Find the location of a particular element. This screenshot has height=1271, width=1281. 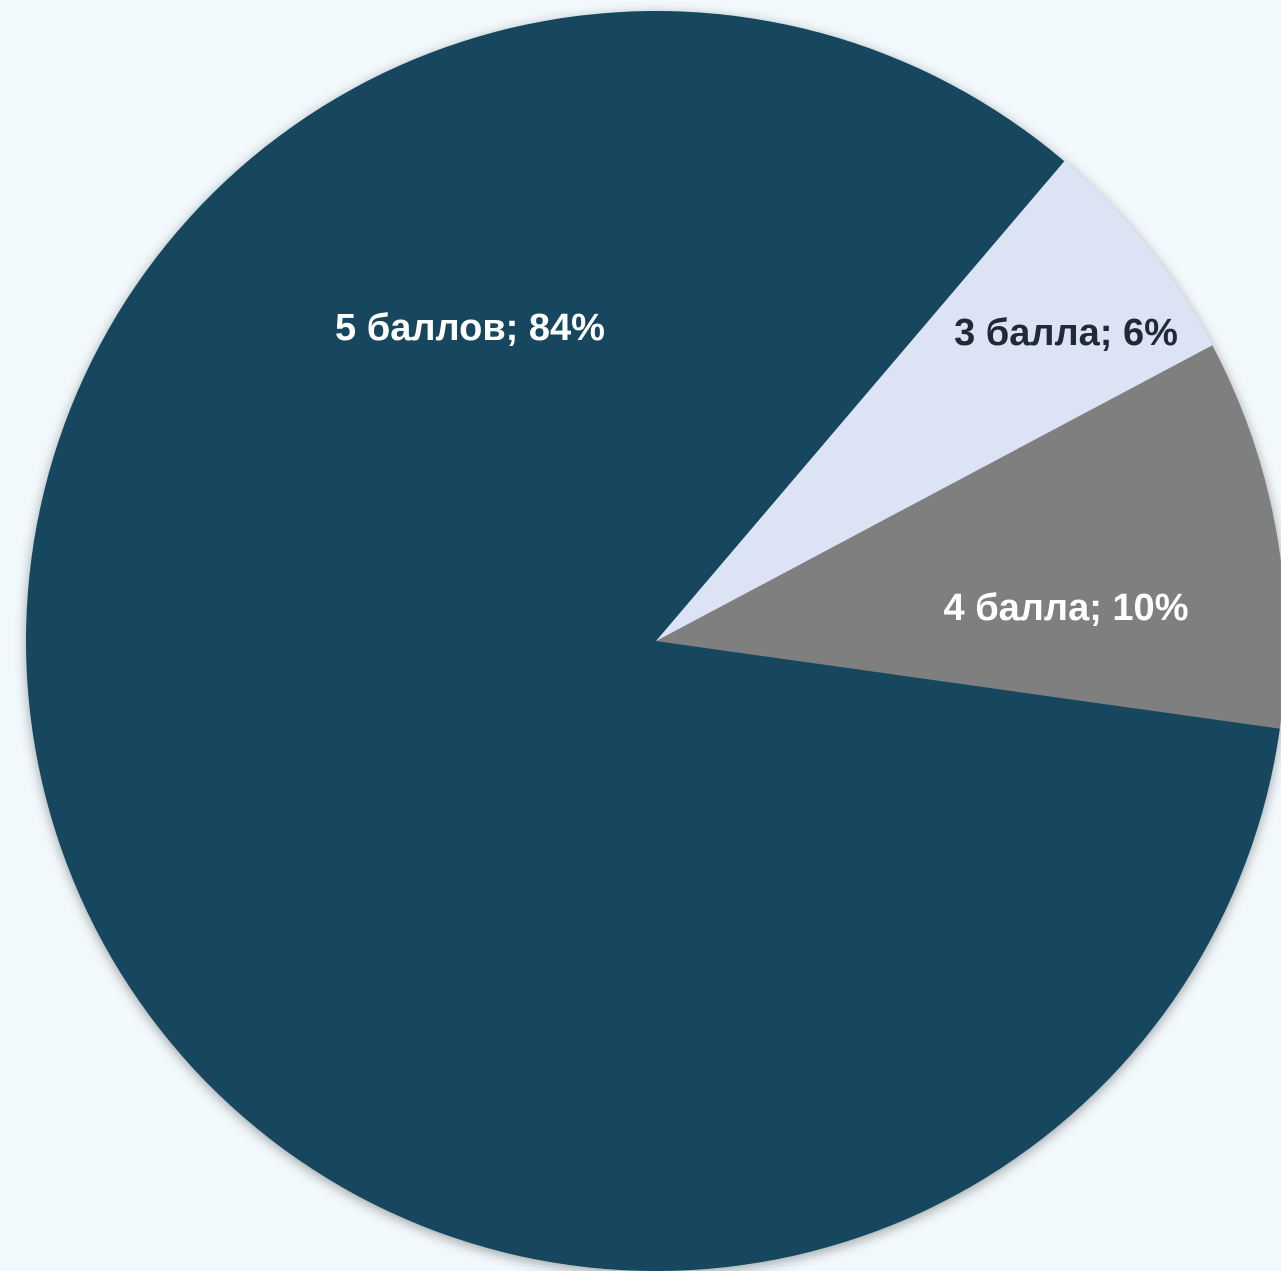

data-label-2: 3 балла; 6% is located at coordinates (1066, 333).